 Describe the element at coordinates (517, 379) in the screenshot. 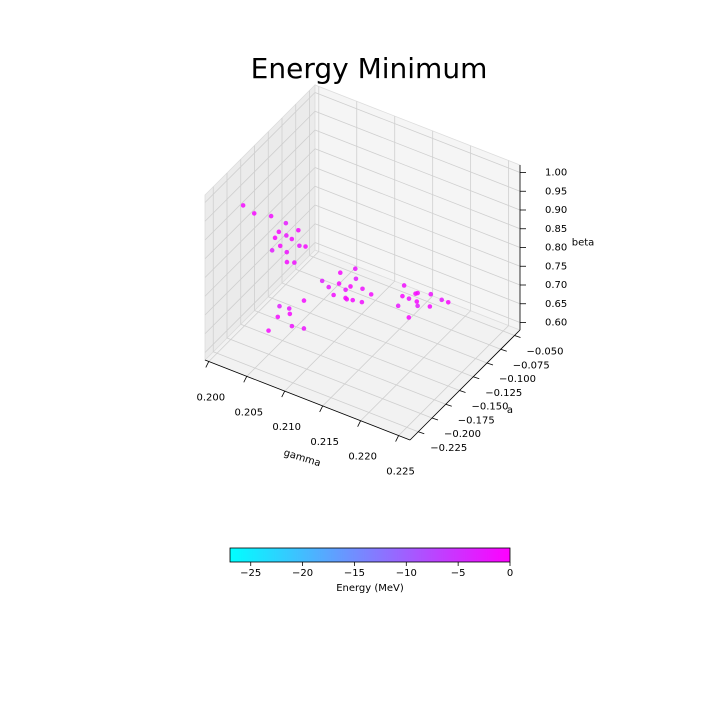

I see `y-tick-label: −0.100` at that location.